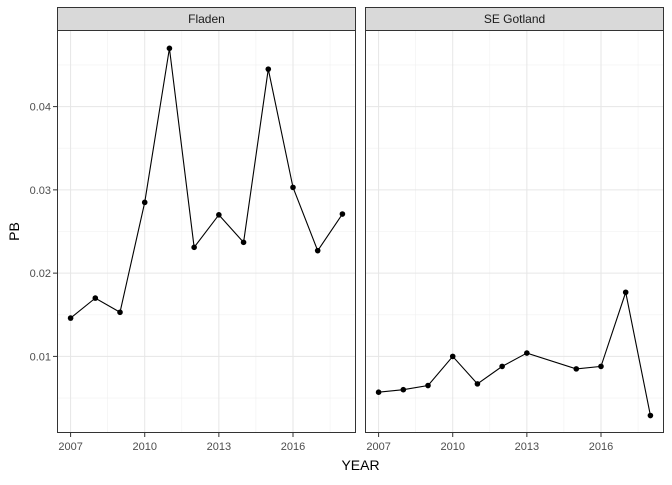 Image resolution: width=672 pixels, height=485 pixels. Describe the element at coordinates (40, 108) in the screenshot. I see `y-tick-label: 0.04` at that location.